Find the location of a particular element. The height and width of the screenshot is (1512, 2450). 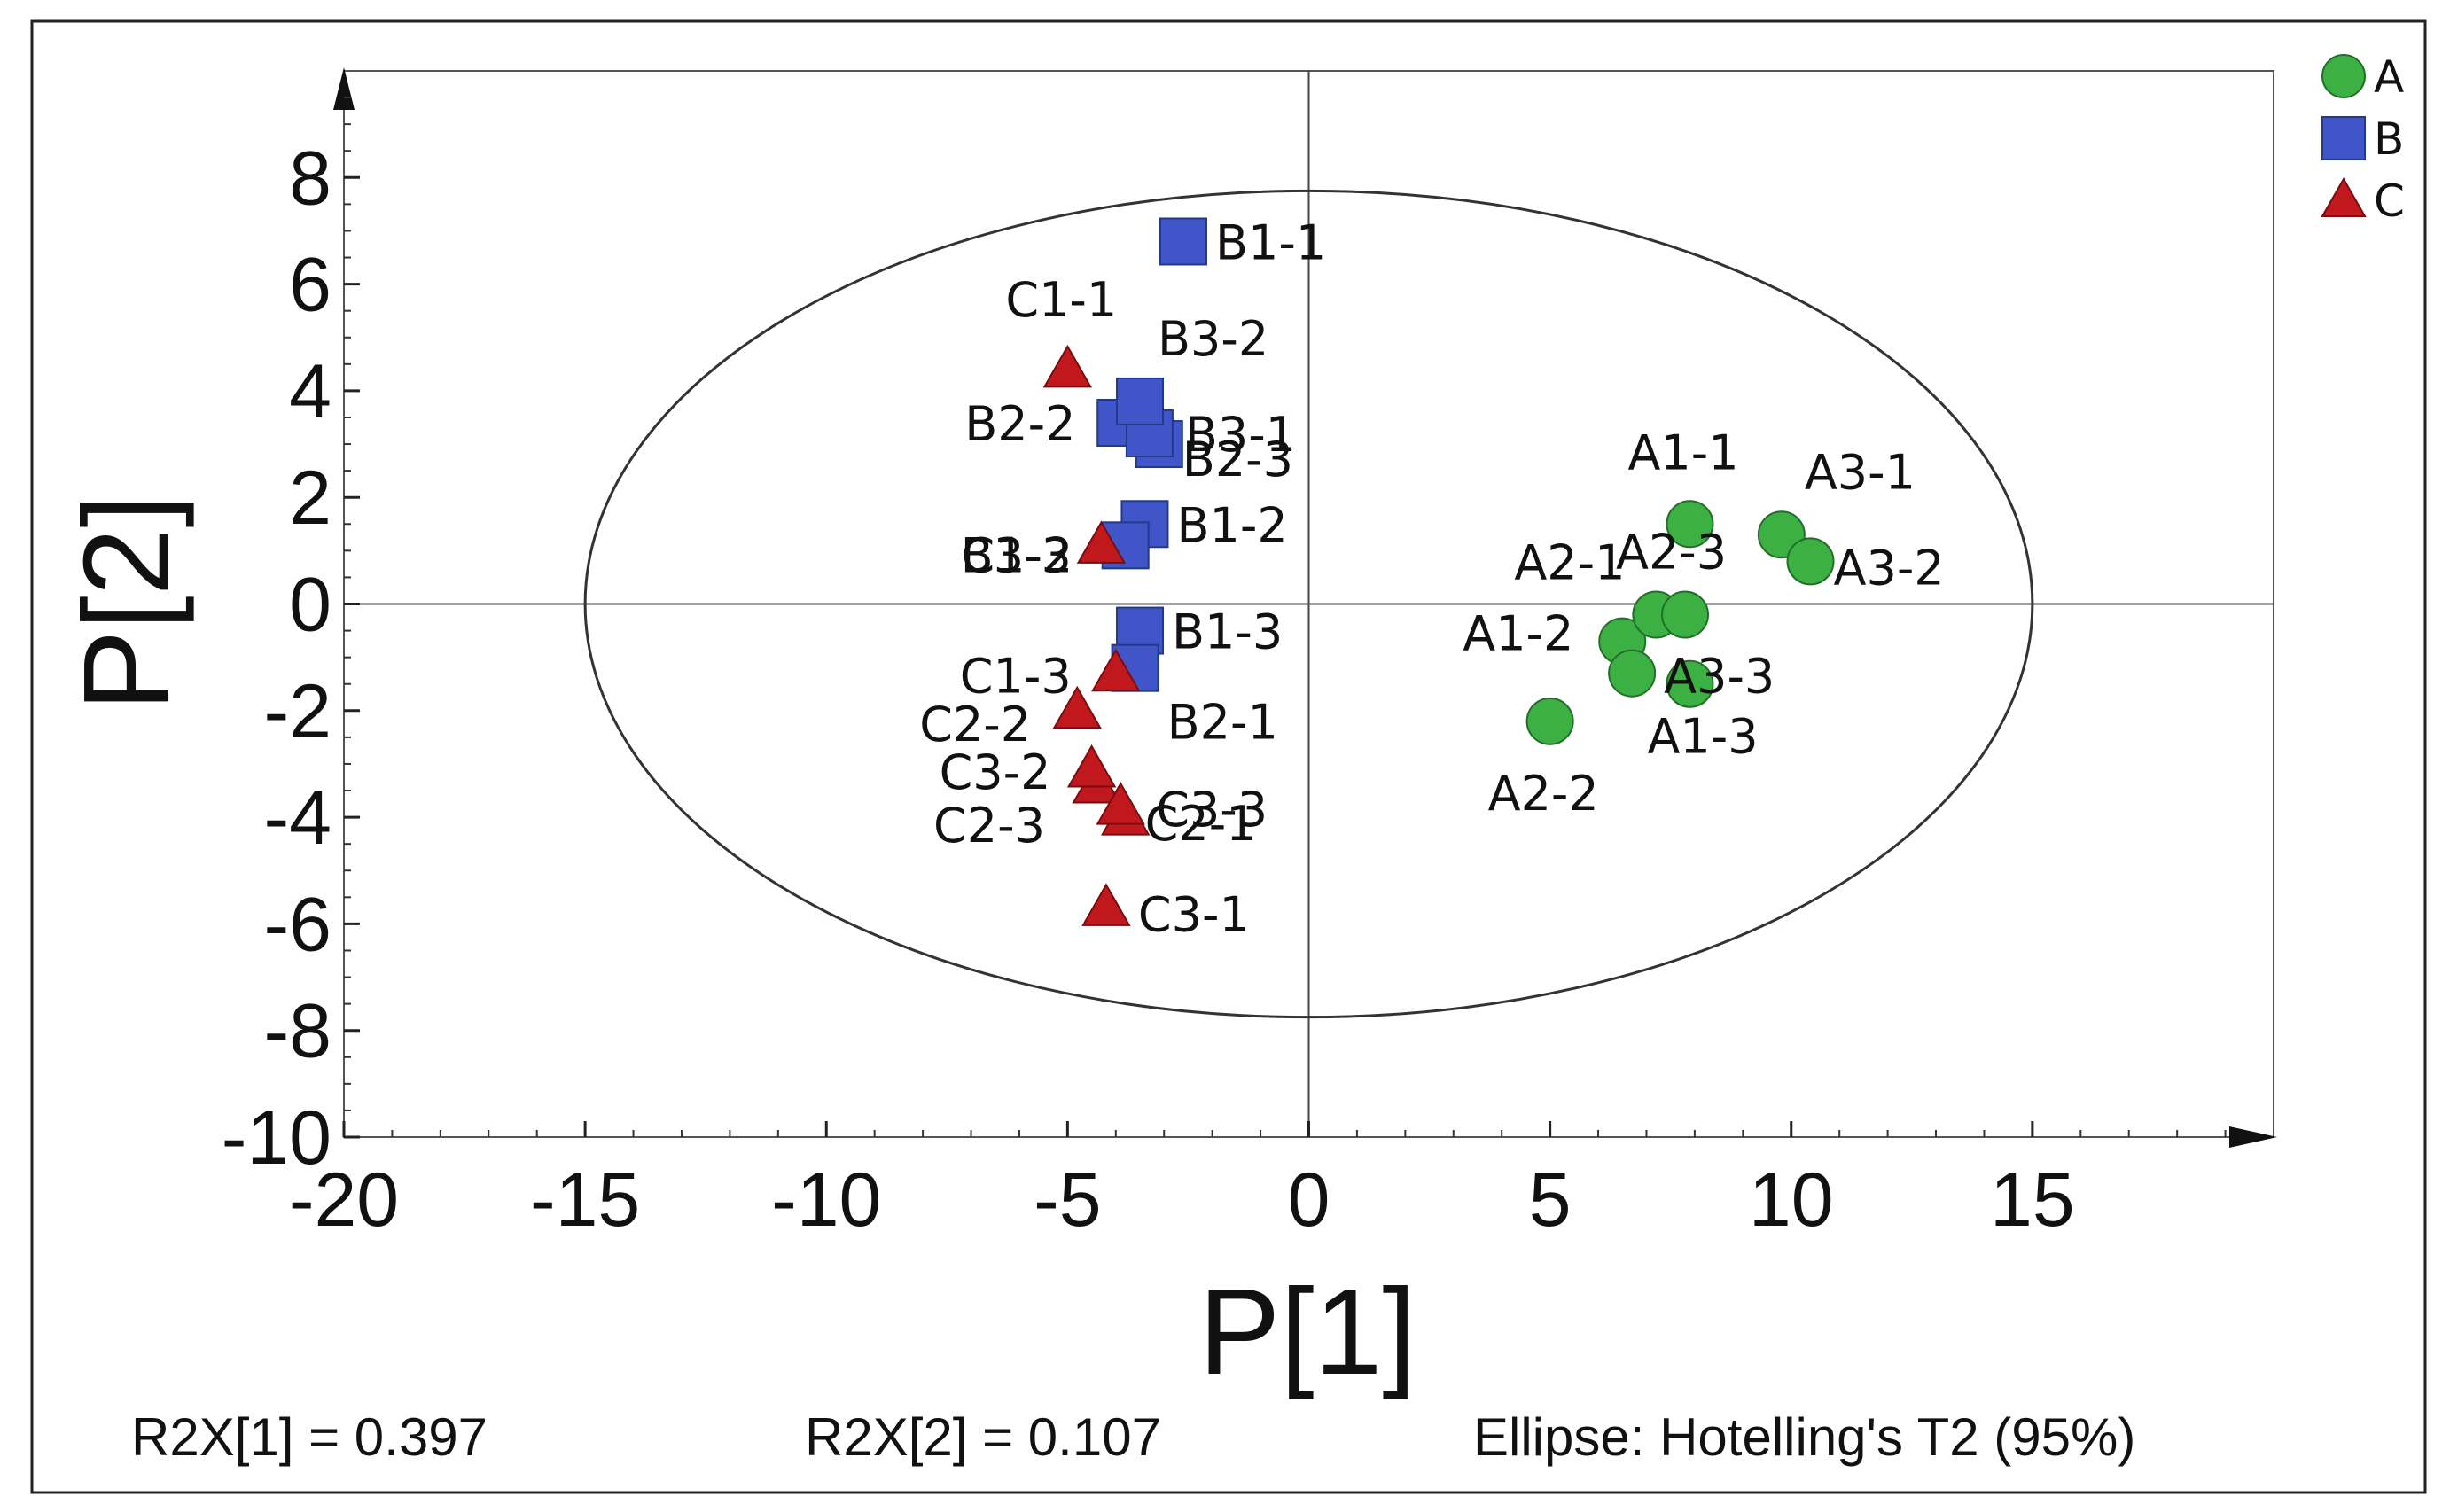

x-tick-label: 0 is located at coordinates (1309, 1200).